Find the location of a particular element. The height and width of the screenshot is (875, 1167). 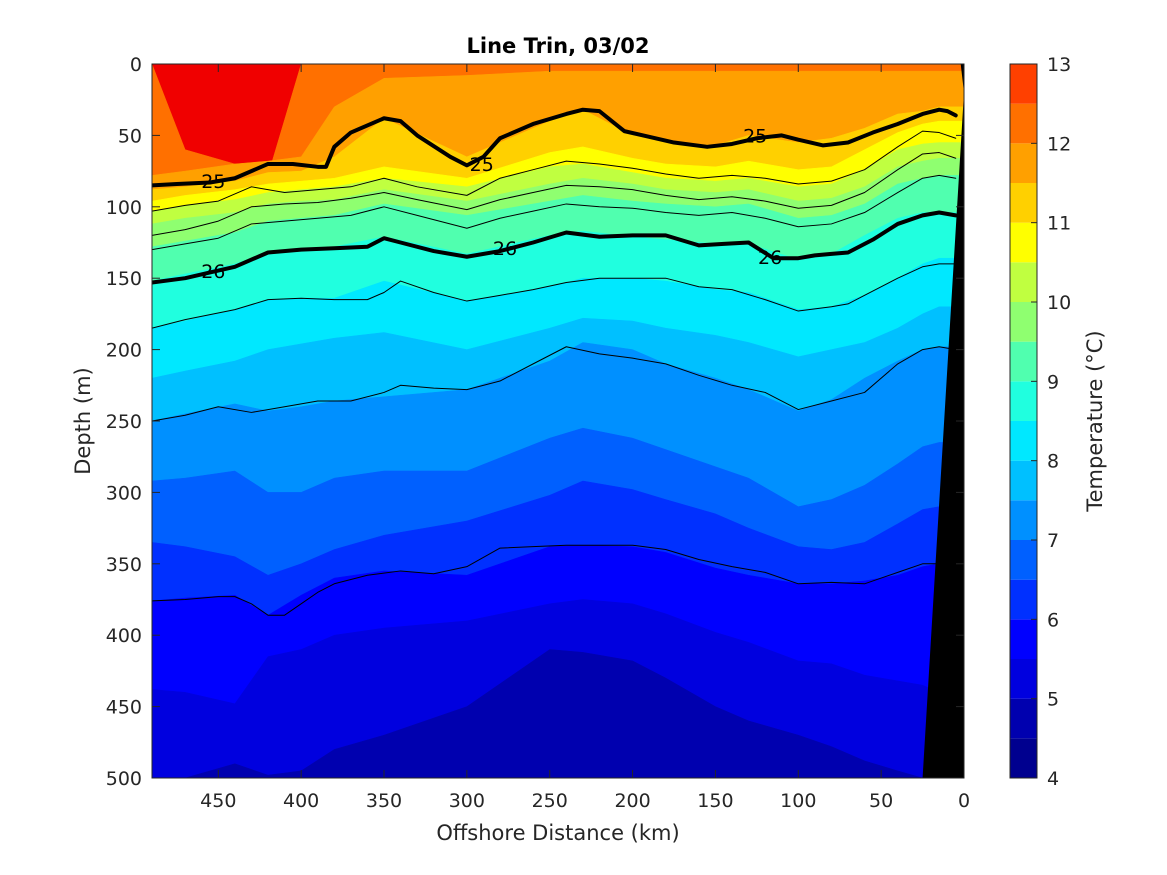

y-tick-label: 250 is located at coordinates (124, 422).